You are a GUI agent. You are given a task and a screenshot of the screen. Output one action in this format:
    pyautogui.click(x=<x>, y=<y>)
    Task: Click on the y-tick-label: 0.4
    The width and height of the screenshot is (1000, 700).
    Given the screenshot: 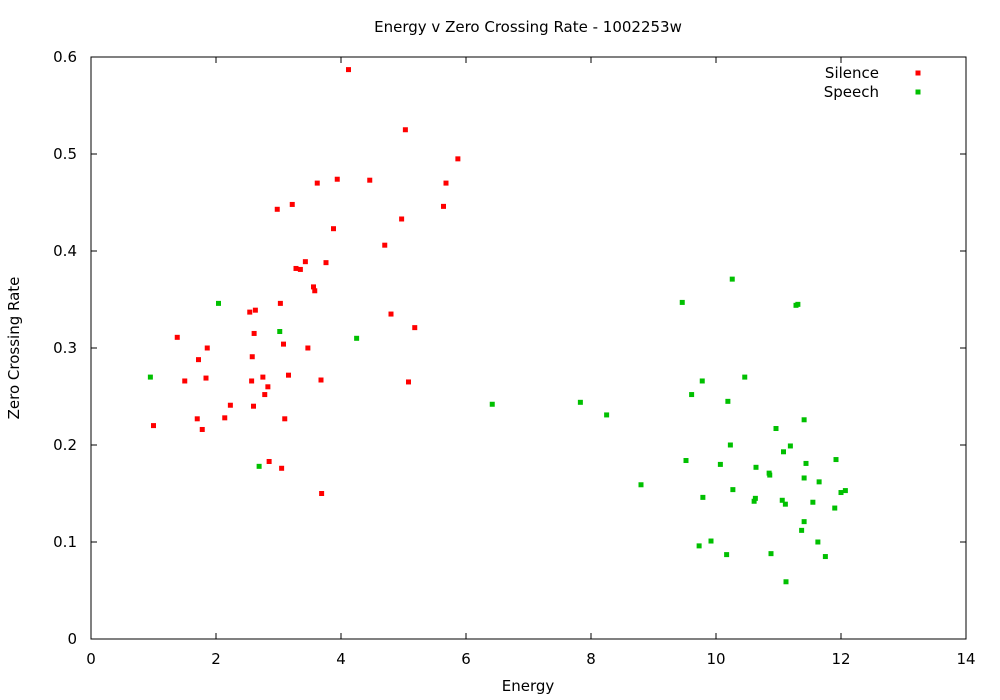 What is the action you would take?
    pyautogui.click(x=65, y=251)
    